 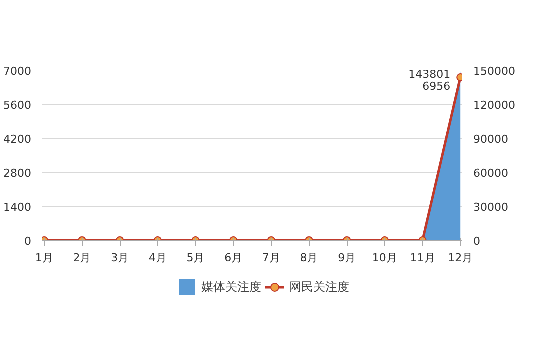 What do you see at coordinates (347, 258) in the screenshot?
I see `x-tick-label: 9月` at bounding box center [347, 258].